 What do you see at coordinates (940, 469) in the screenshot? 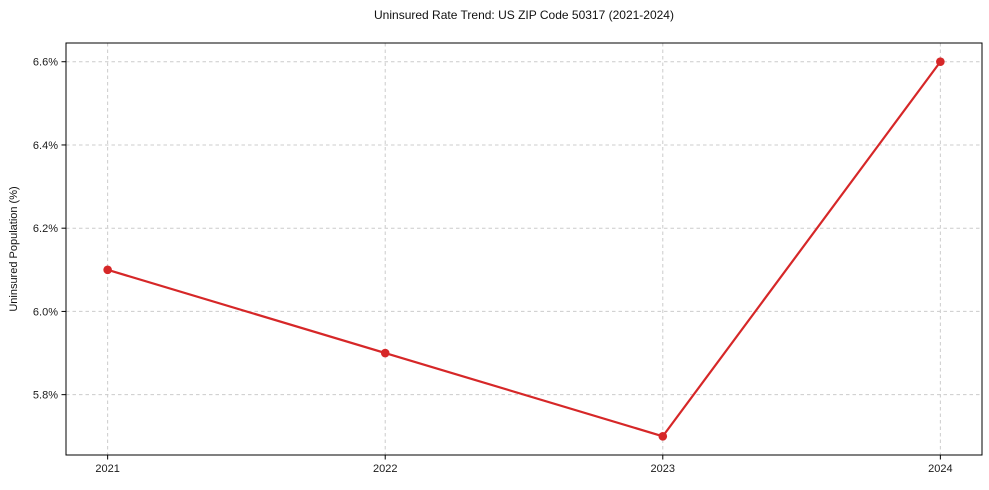
I see `x-tick-label: 2024` at bounding box center [940, 469].